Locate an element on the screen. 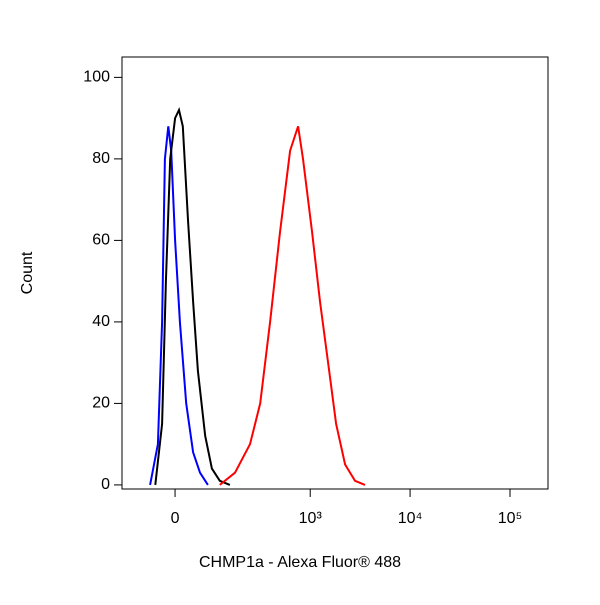  x-tick-label: 0 is located at coordinates (175, 518).